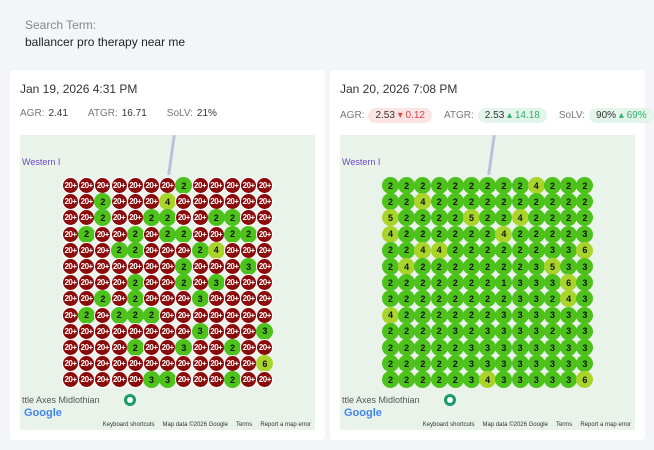 This screenshot has width=654, height=450. I want to click on report-link: Report a map error, so click(285, 425).